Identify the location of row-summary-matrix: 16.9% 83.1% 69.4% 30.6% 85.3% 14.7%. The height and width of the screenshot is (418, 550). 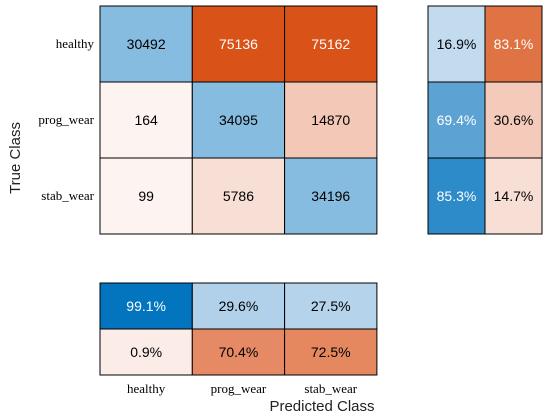
(485, 120).